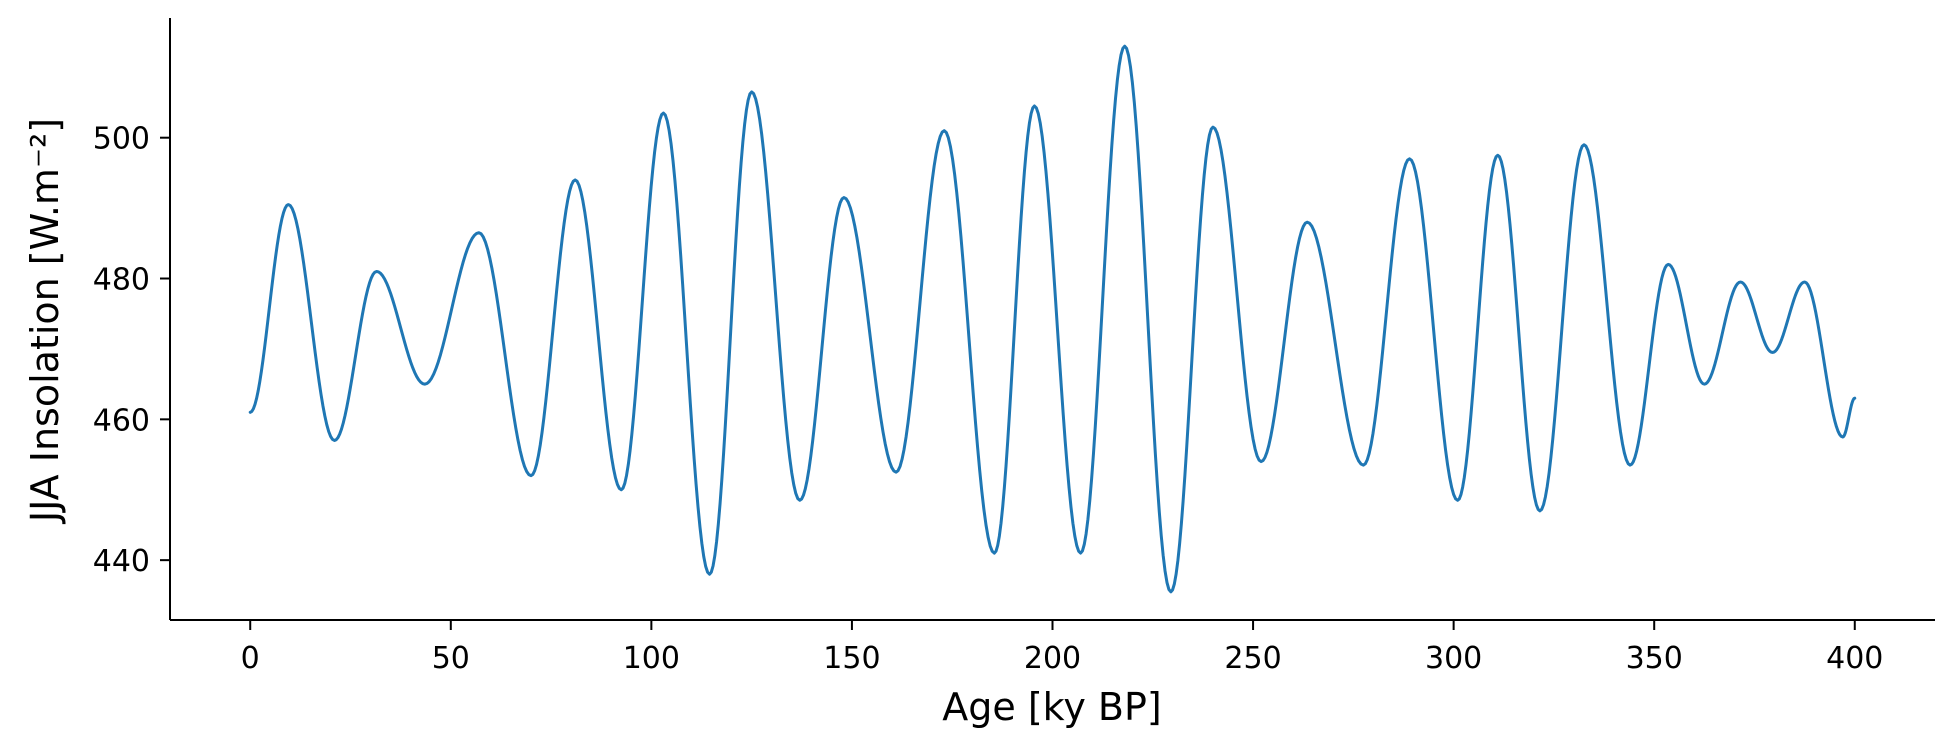  What do you see at coordinates (1453, 658) in the screenshot?
I see `x-tick-label: 300` at bounding box center [1453, 658].